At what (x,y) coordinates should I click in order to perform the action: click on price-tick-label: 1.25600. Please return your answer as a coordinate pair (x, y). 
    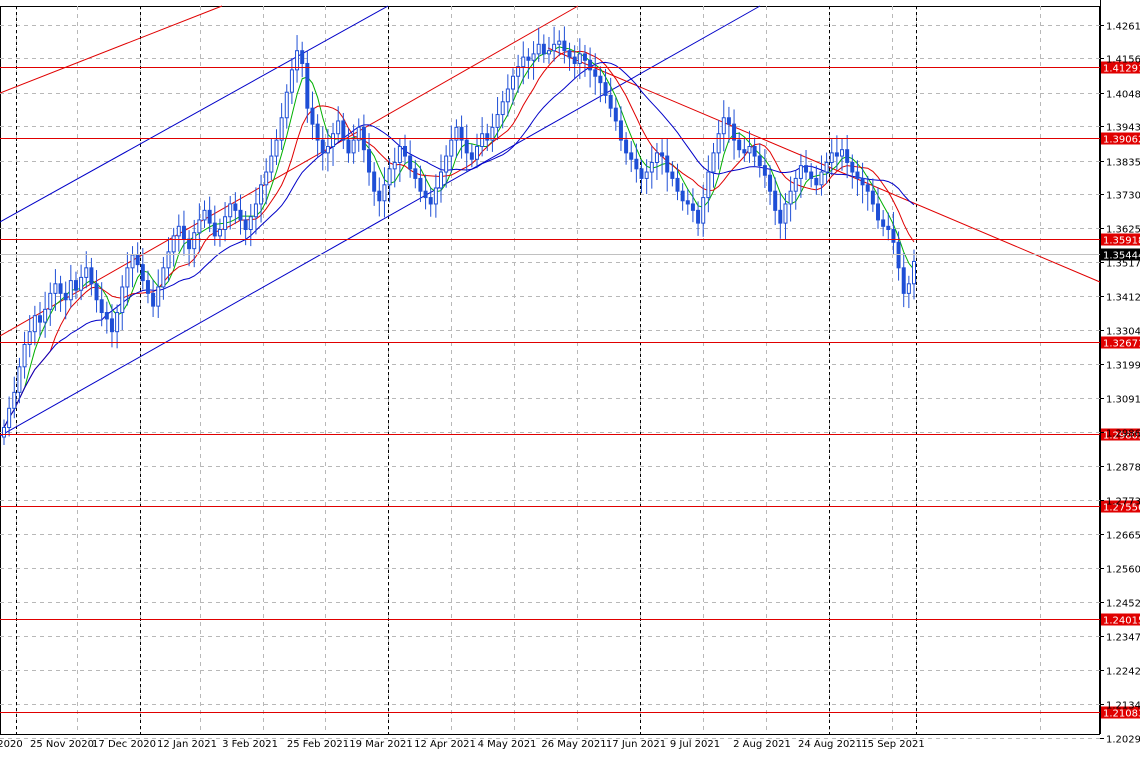
    Looking at the image, I should click on (1123, 570).